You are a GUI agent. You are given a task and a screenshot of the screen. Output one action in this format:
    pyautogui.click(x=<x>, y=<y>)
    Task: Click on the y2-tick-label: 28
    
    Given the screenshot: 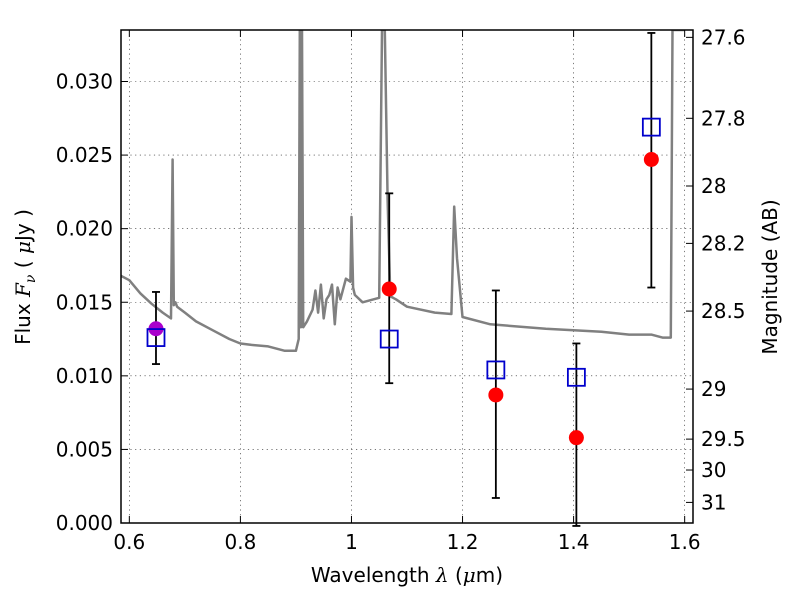 What is the action you would take?
    pyautogui.click(x=713, y=186)
    